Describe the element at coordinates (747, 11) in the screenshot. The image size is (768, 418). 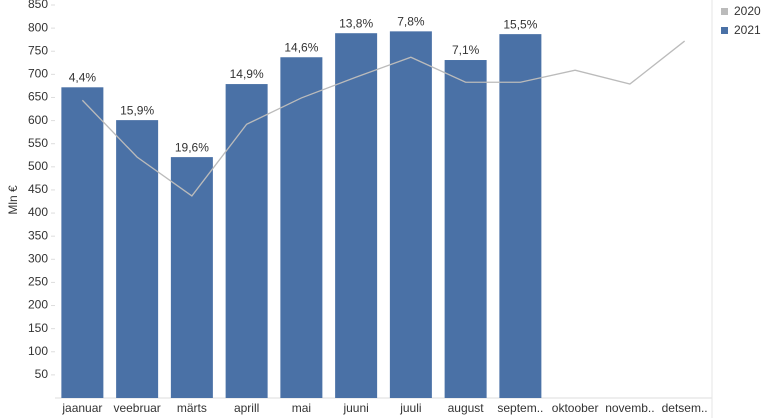
I see `legend-label: 2020` at that location.